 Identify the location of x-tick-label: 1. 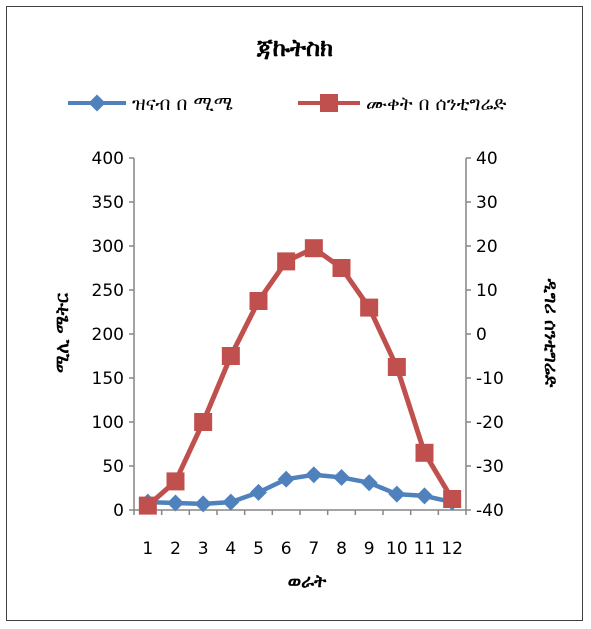
(147, 549).